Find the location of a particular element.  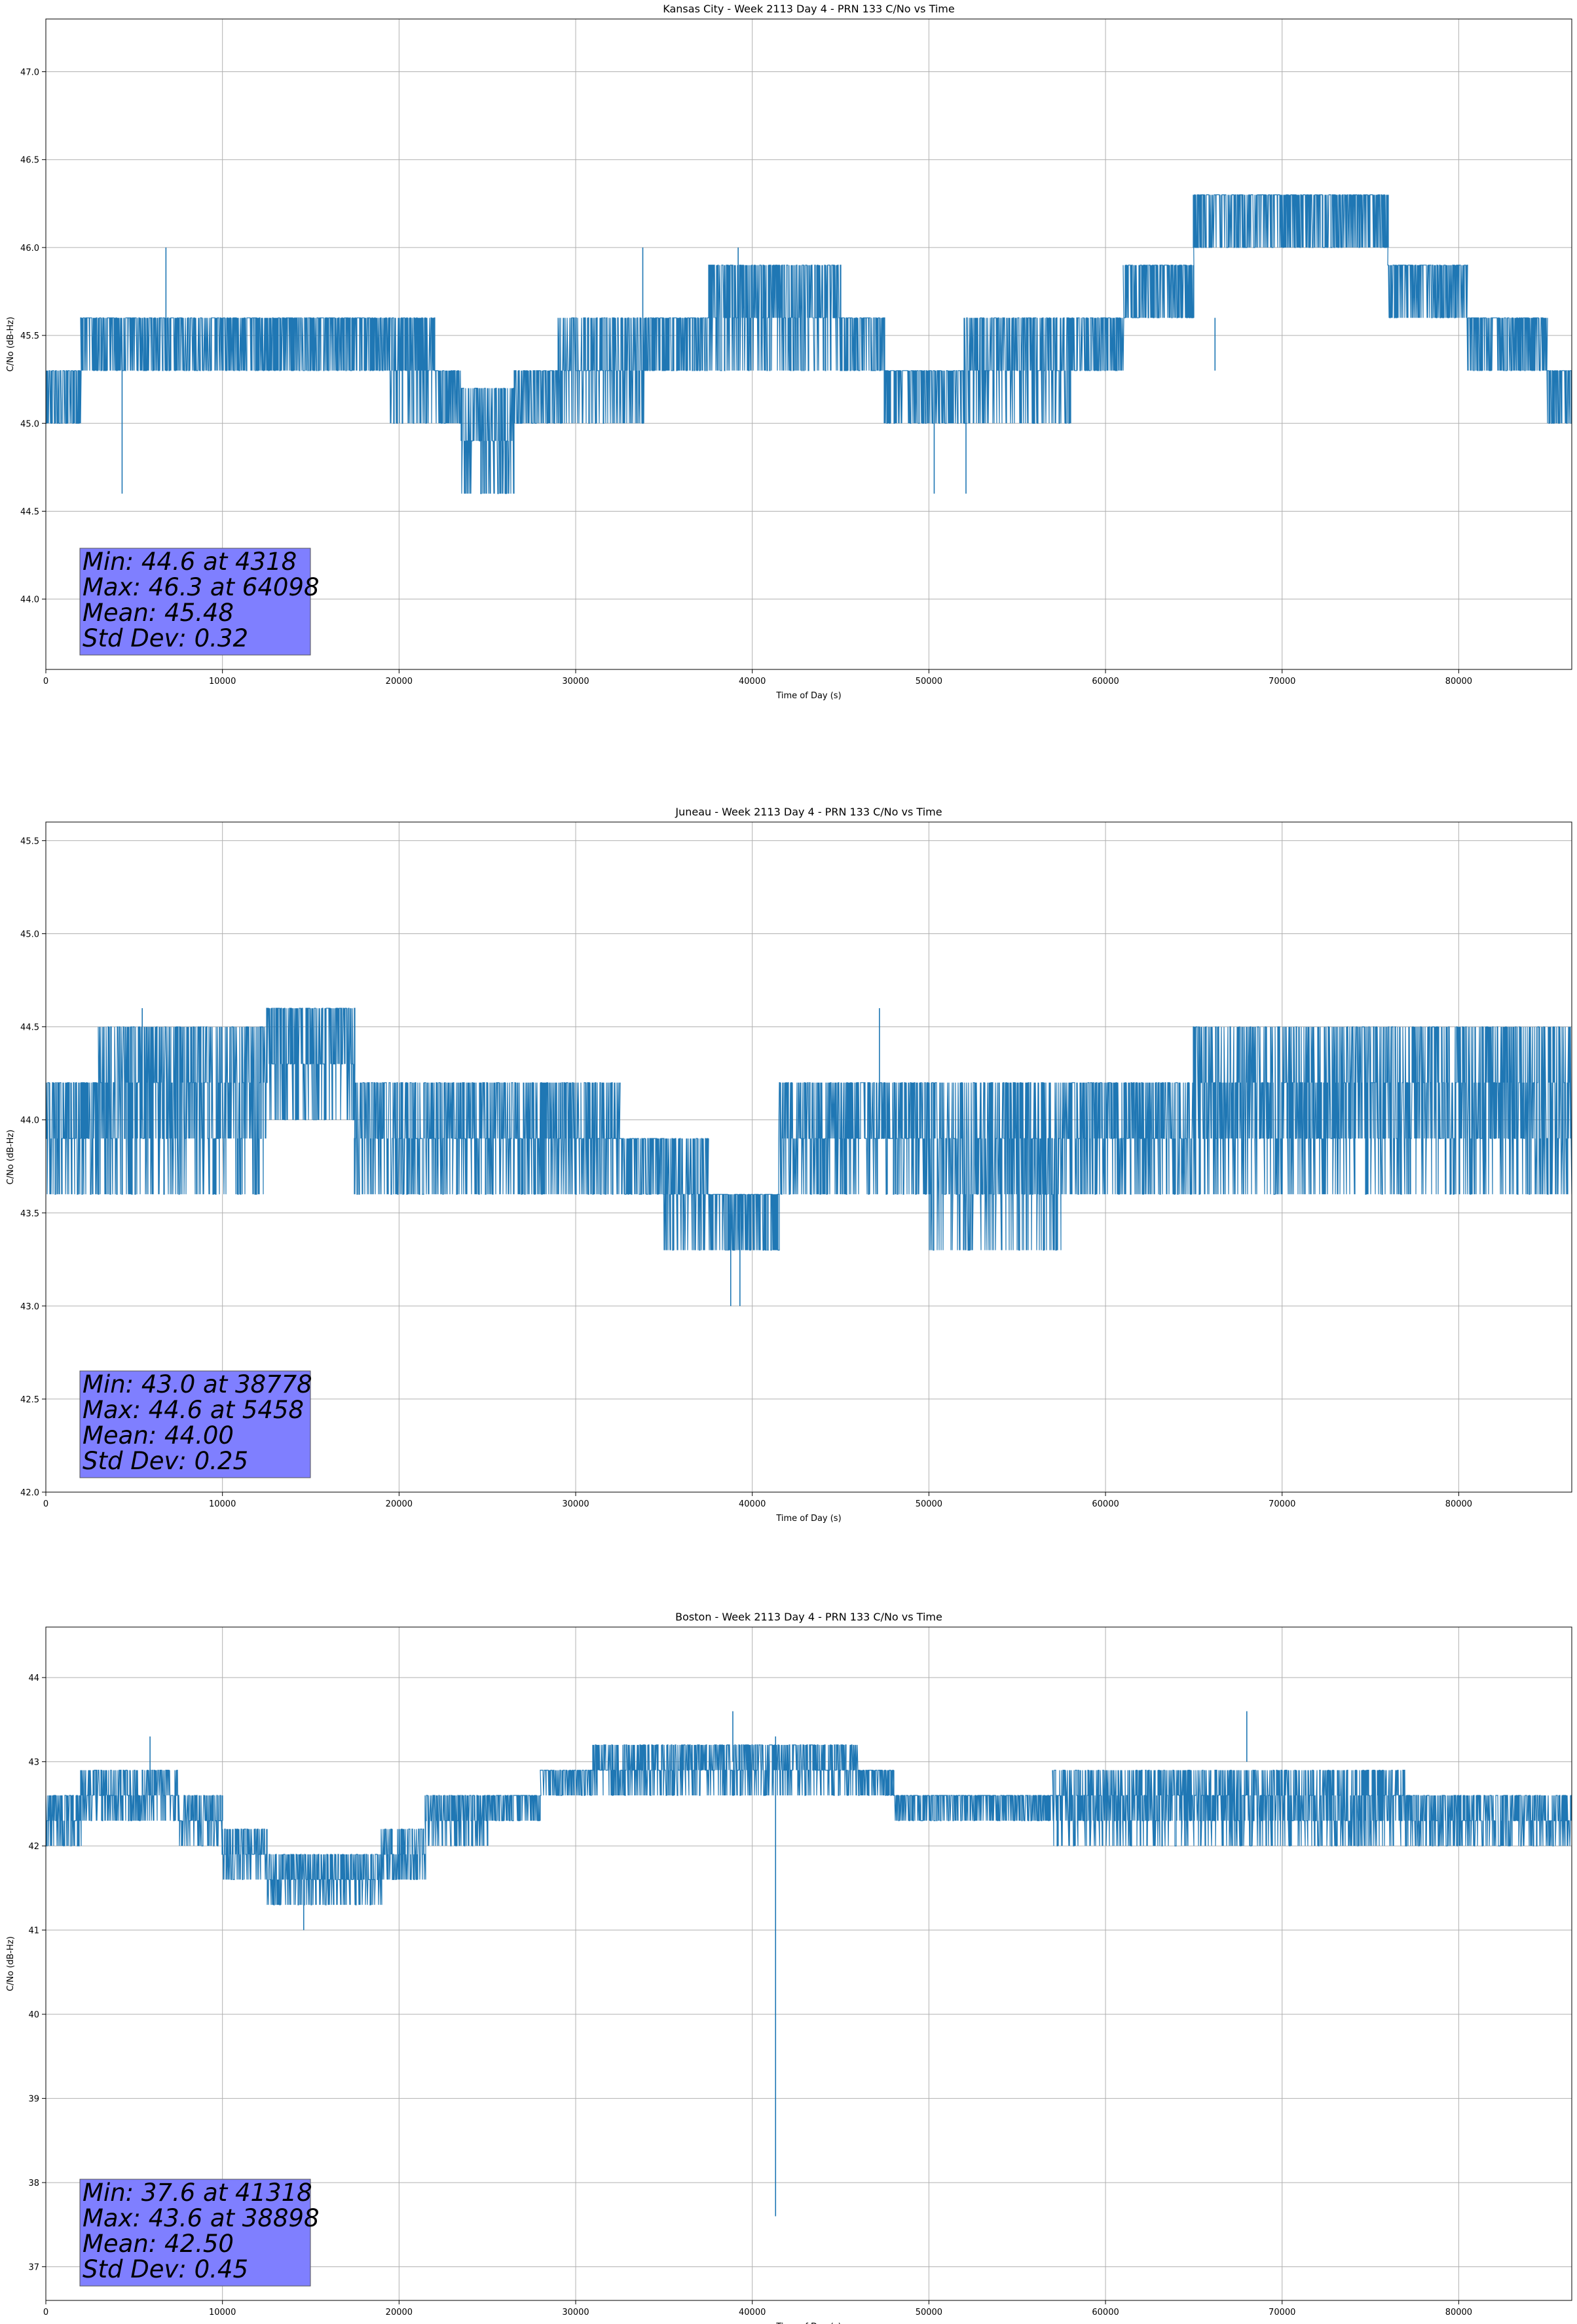

stats-line: Max: 43.6 at 38898 is located at coordinates (201, 2218).